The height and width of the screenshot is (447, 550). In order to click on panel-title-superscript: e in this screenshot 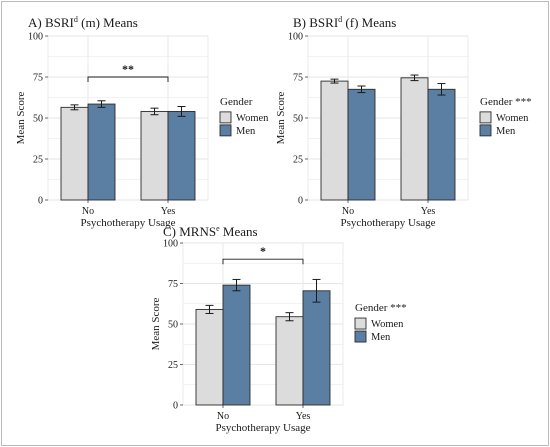, I will do `click(218, 228)`.